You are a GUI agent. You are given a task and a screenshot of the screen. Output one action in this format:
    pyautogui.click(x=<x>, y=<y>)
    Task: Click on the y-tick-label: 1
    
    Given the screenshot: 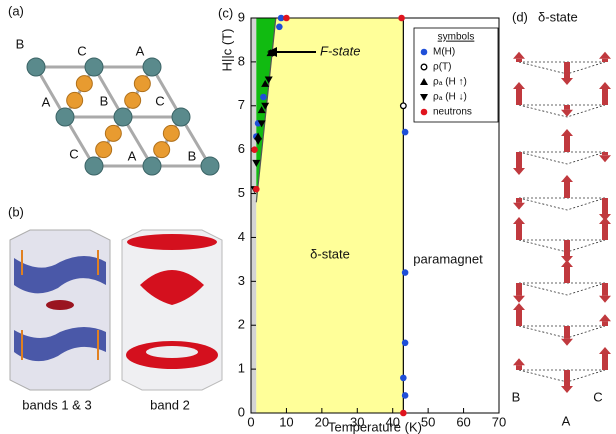 What is the action you would take?
    pyautogui.click(x=241, y=368)
    